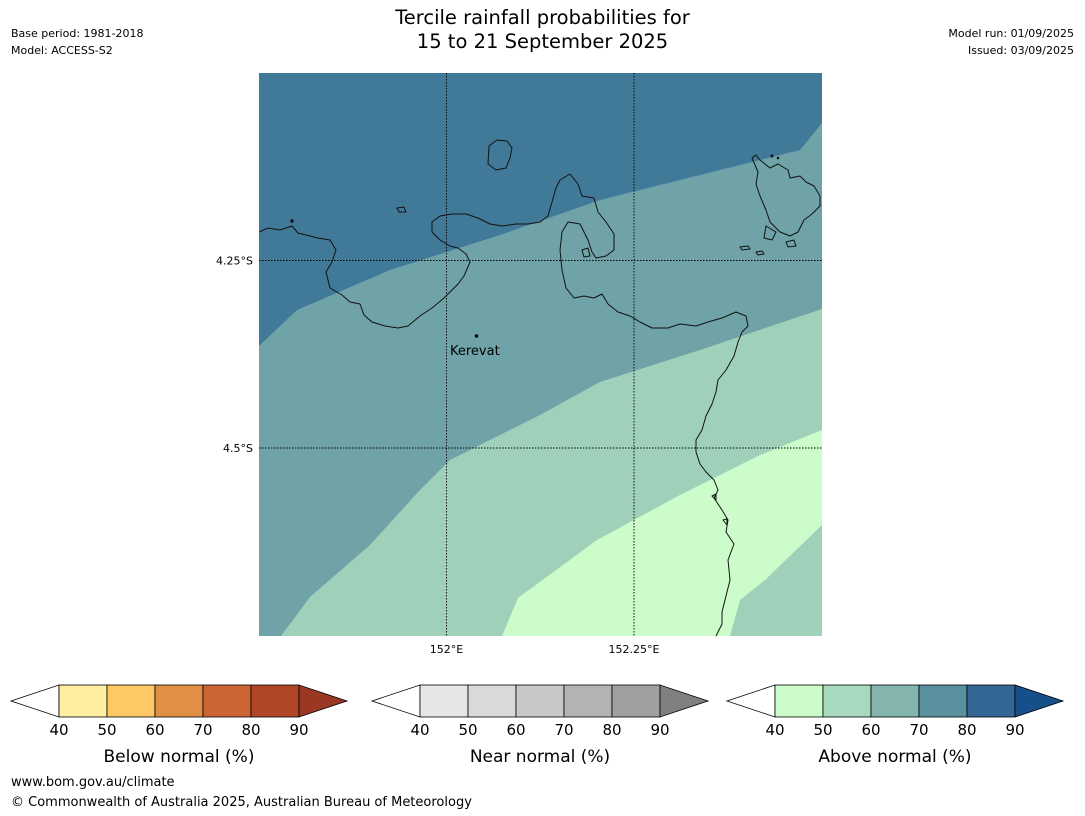  Describe the element at coordinates (786, 195) in the screenshot. I see `island-duke-of-york` at that location.